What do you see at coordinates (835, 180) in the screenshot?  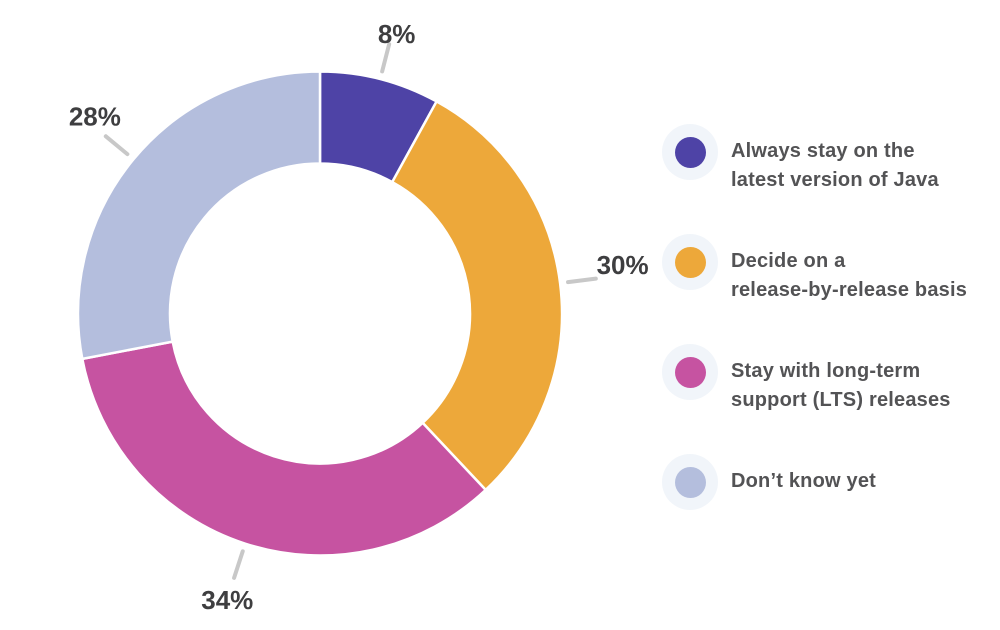 I see `legend-label-line: latest version of Java` at bounding box center [835, 180].